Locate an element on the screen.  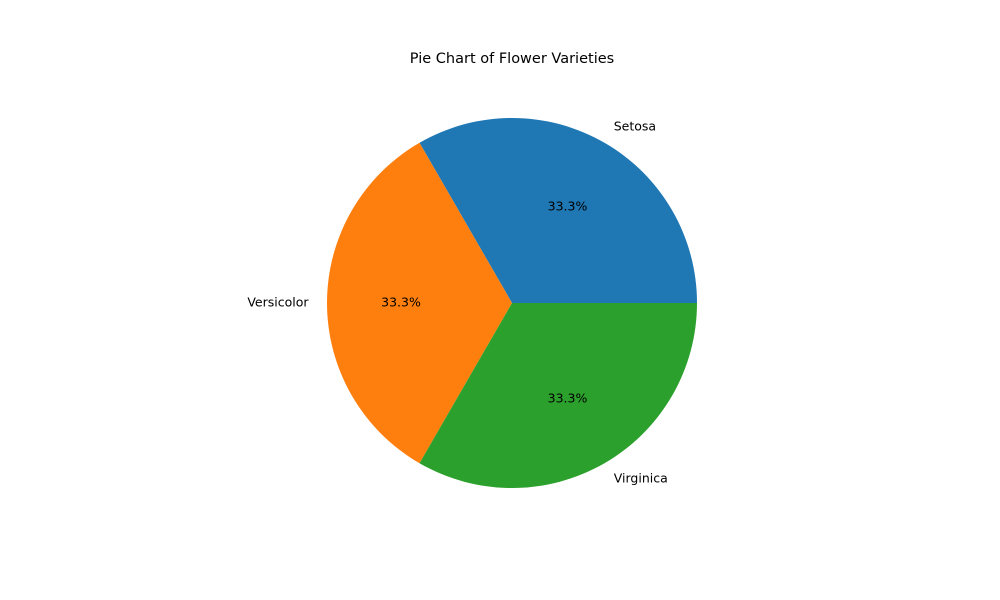
slice-percent-versicolor: 33.3% is located at coordinates (401, 302).